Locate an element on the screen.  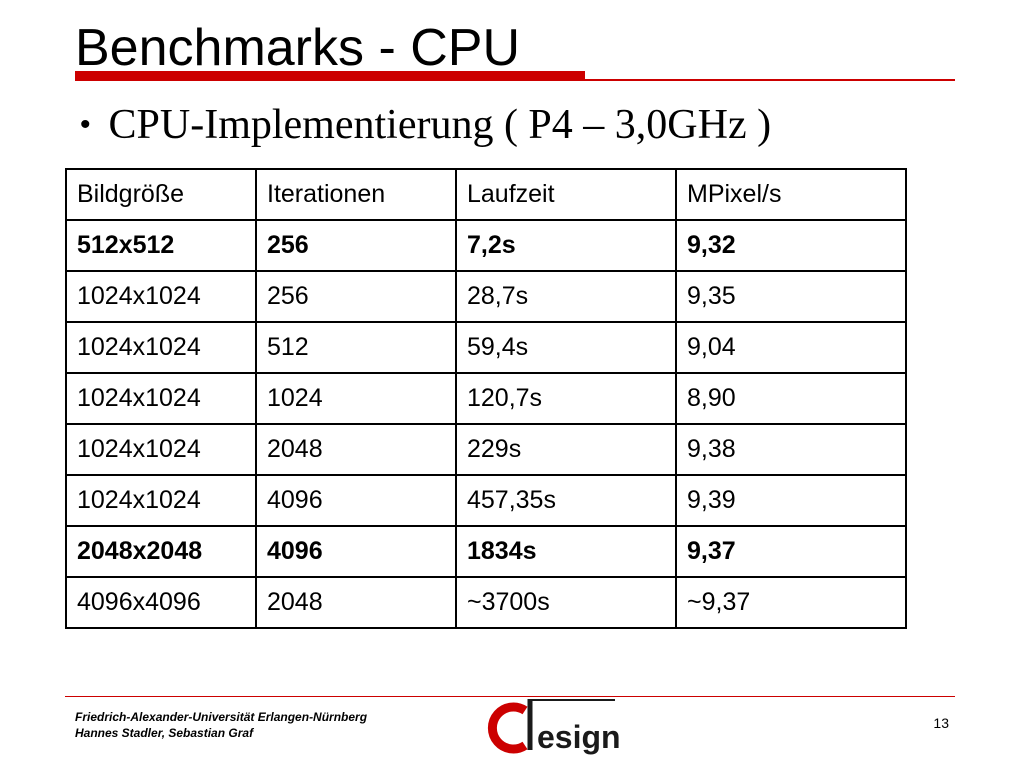
table-cell: 9,35 is located at coordinates (791, 296).